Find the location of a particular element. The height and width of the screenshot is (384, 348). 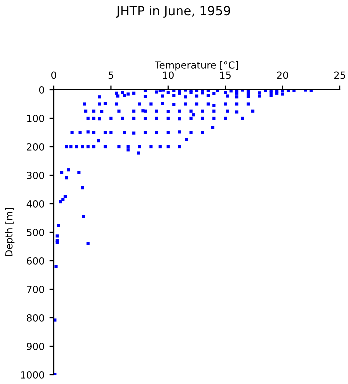

y-tick-label: 100 is located at coordinates (35, 118).